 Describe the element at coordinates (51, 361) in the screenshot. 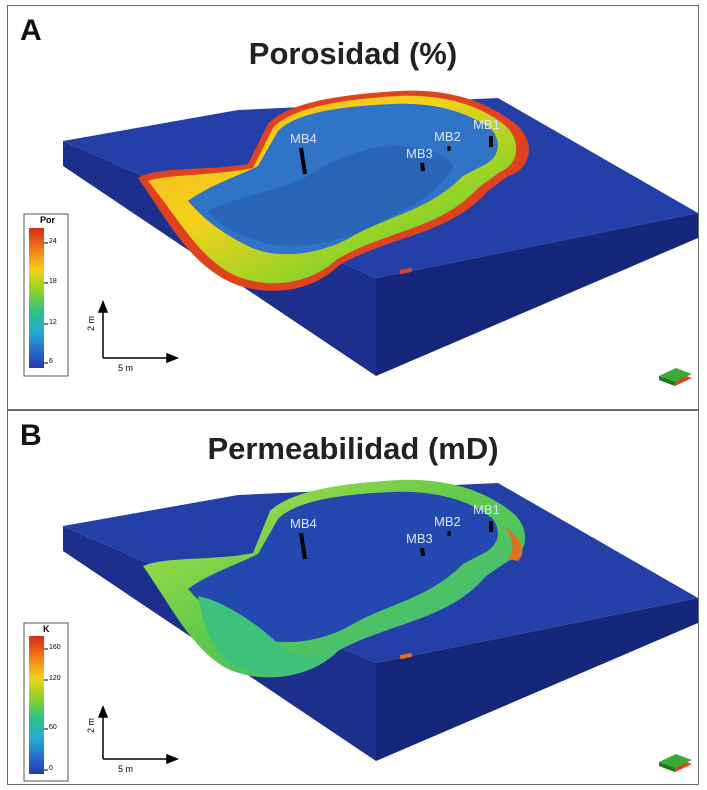

I see `colorbar-tick-label: 6` at that location.